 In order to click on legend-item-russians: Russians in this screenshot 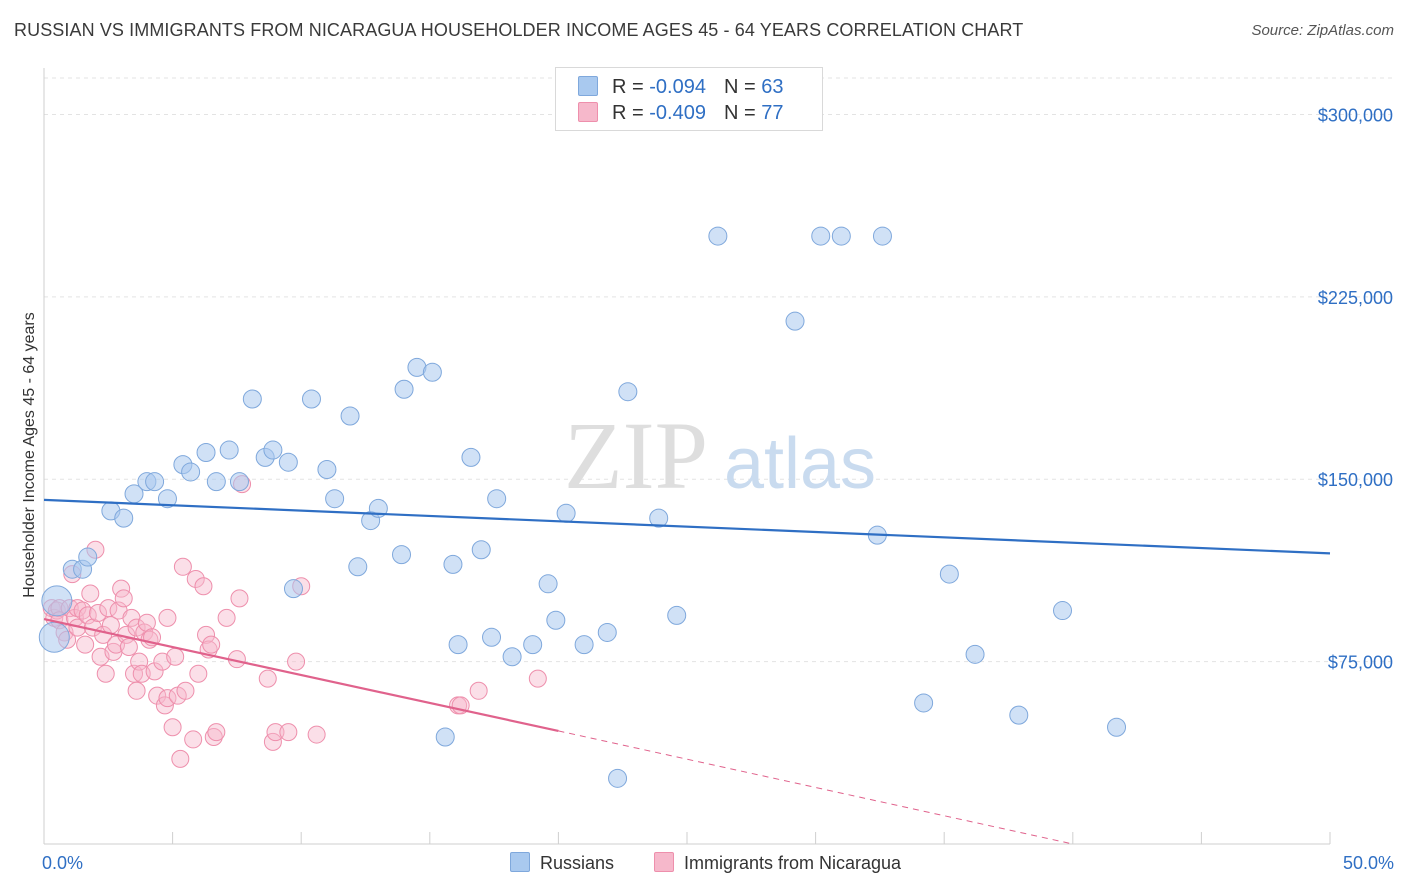, I will do `click(562, 863)`.